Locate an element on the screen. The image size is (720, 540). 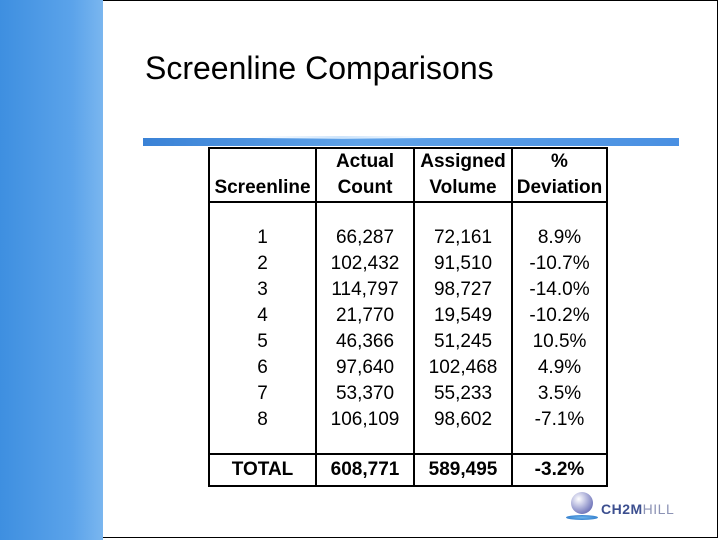
assigned-volume-cell: 55,233 is located at coordinates (462, 394).